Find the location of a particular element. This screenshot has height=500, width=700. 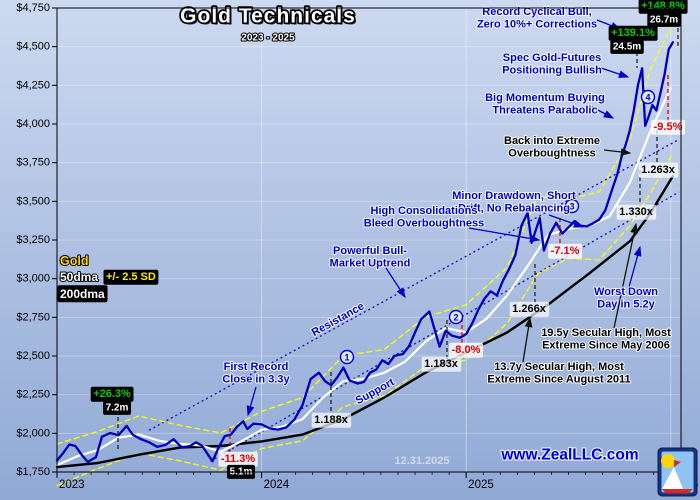

peak-marker-3: 3 is located at coordinates (572, 206).